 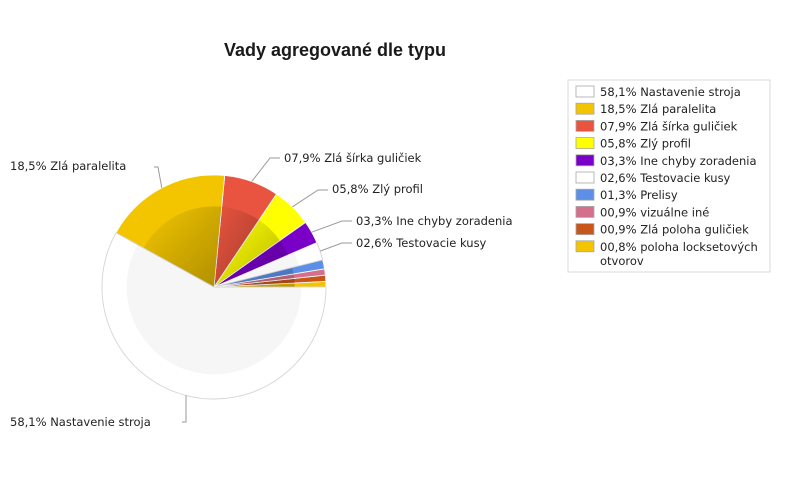 I want to click on legend-label: 07,9% Zlá šírka guličiek, so click(x=669, y=126).